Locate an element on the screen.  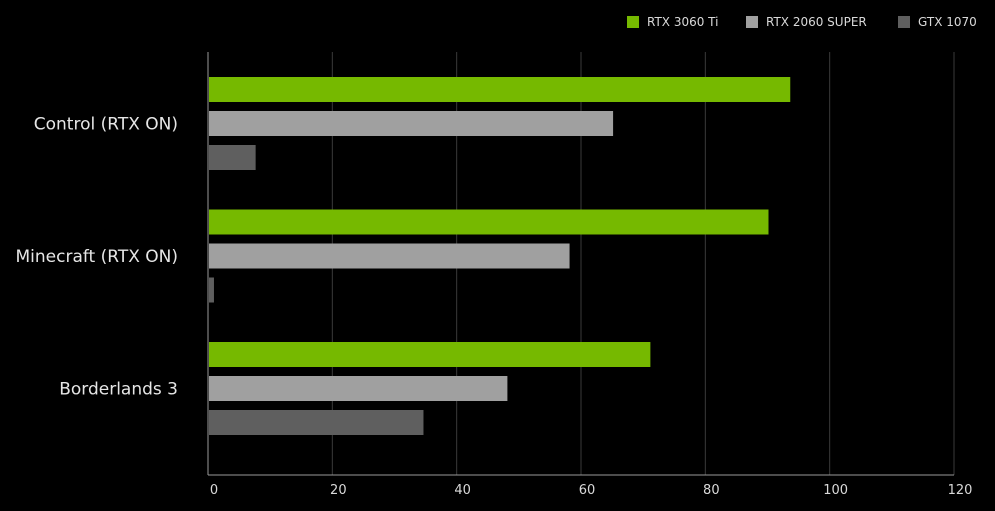
legend-swatch-rtx-3060-ti is located at coordinates (633, 22).